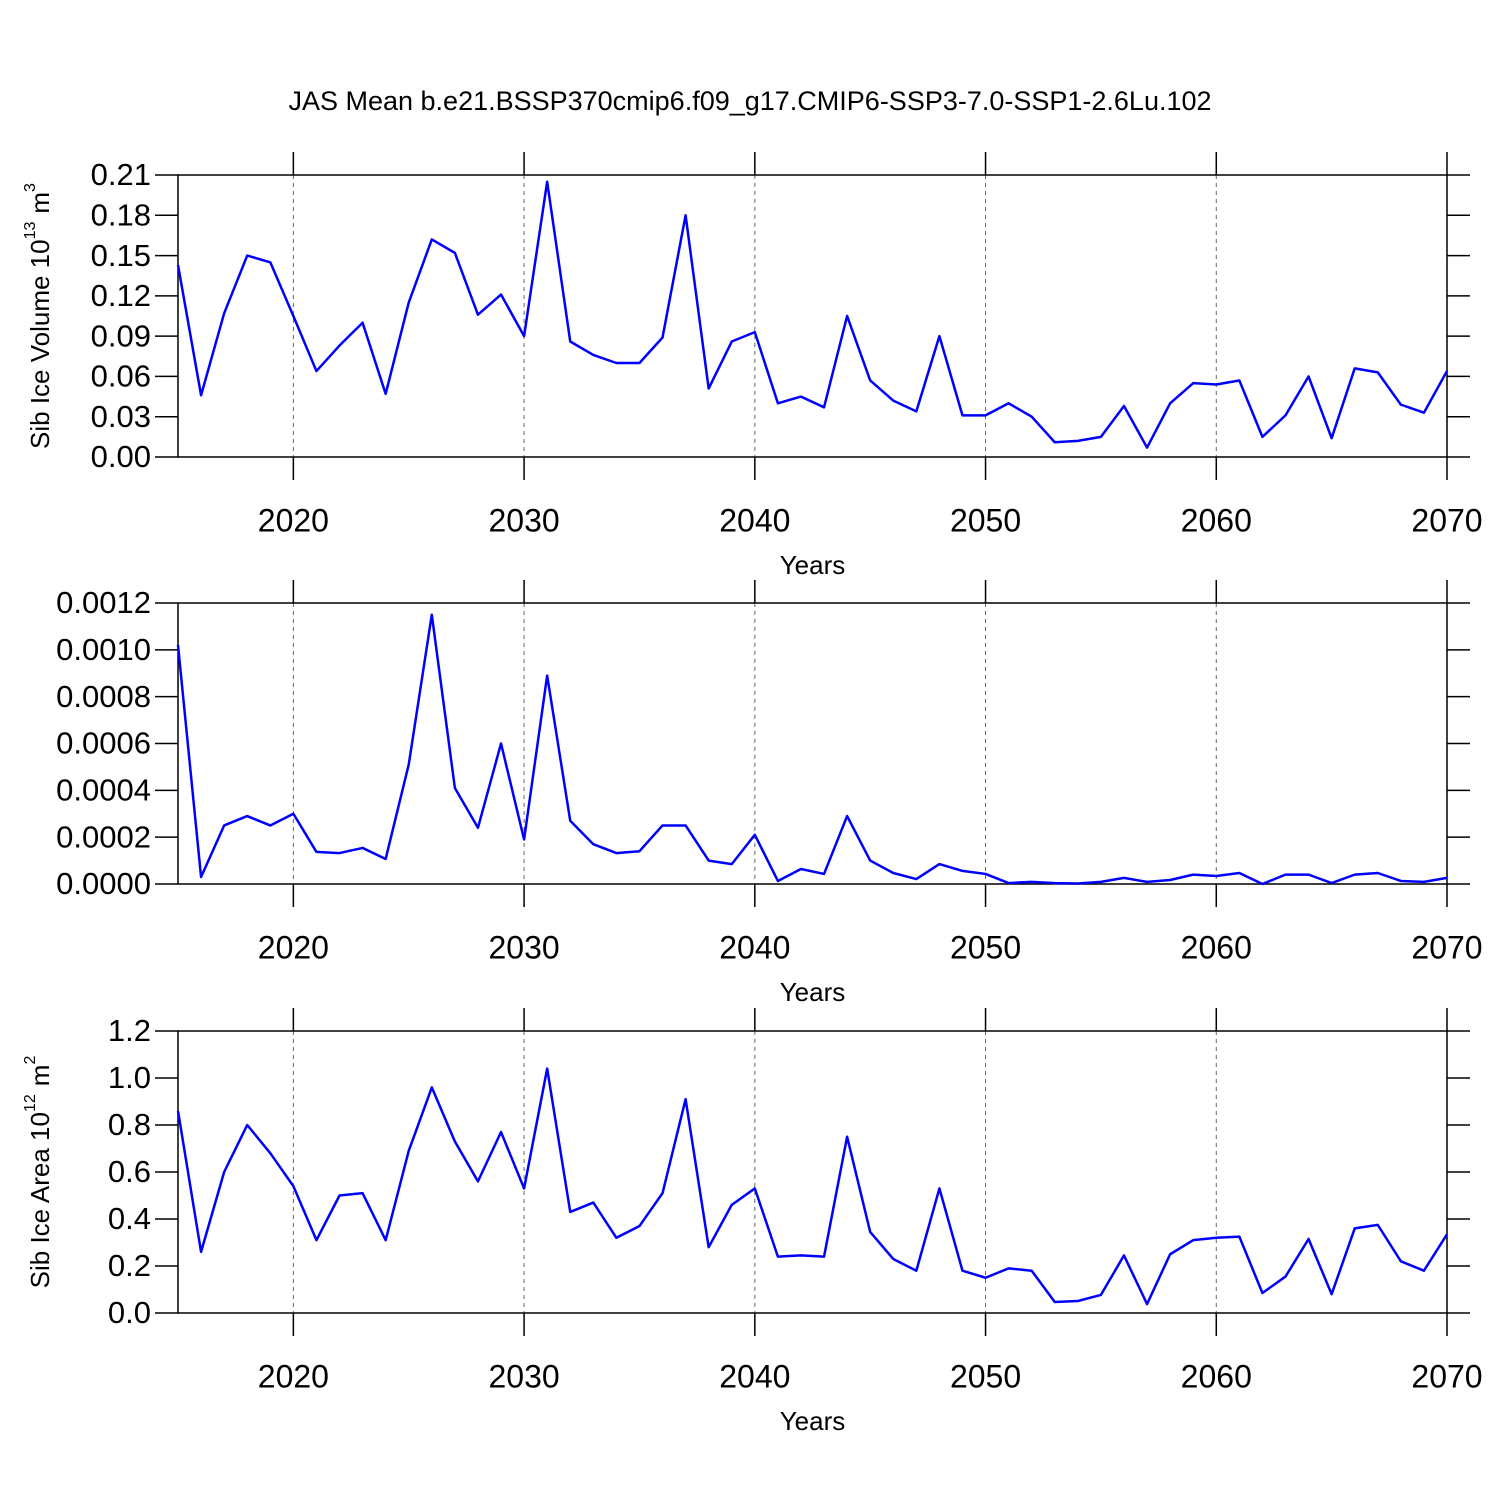  What do you see at coordinates (812, 1186) in the screenshot?
I see `data-line` at bounding box center [812, 1186].